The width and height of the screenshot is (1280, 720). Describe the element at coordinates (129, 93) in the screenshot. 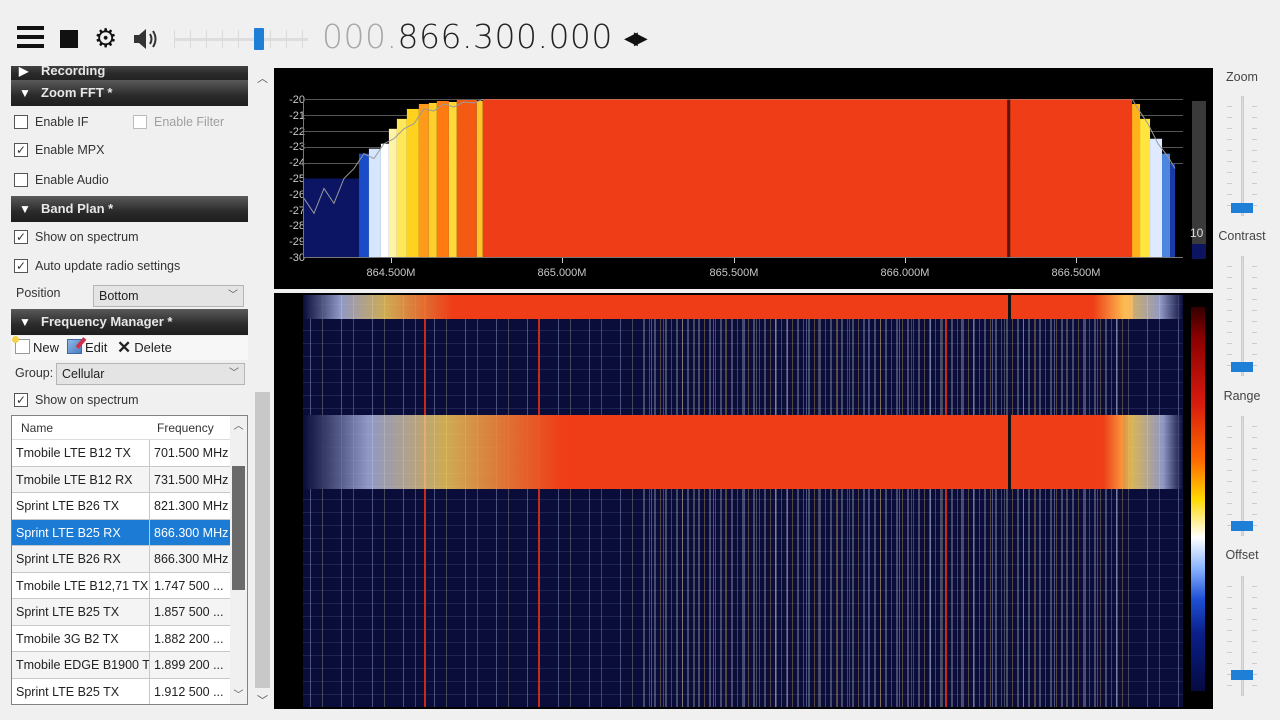

I see `zoom-fft-section-header: ▼ Zoom FFT *` at that location.